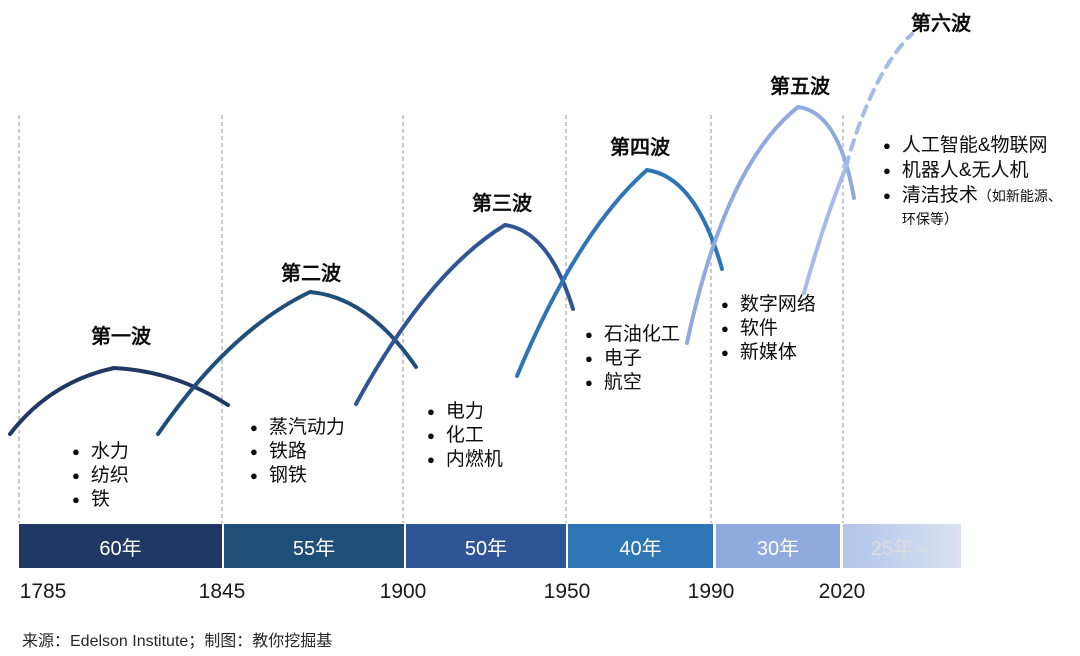 The image size is (1080, 656). Describe the element at coordinates (306, 427) in the screenshot. I see `tech-label: 蒸汽动力` at that location.